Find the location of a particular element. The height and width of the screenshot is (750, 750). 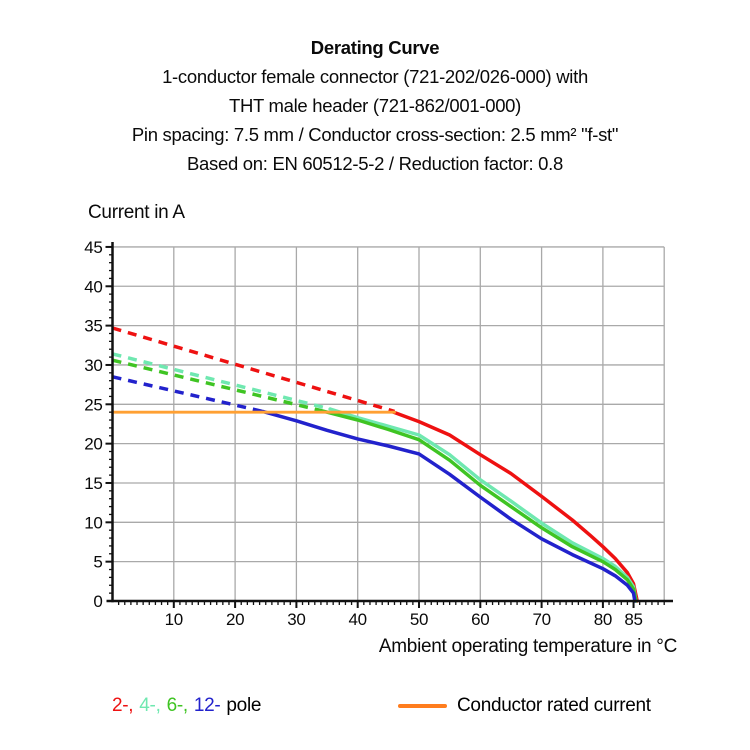

legend-rated-current: Conductor rated current is located at coordinates (524, 706).